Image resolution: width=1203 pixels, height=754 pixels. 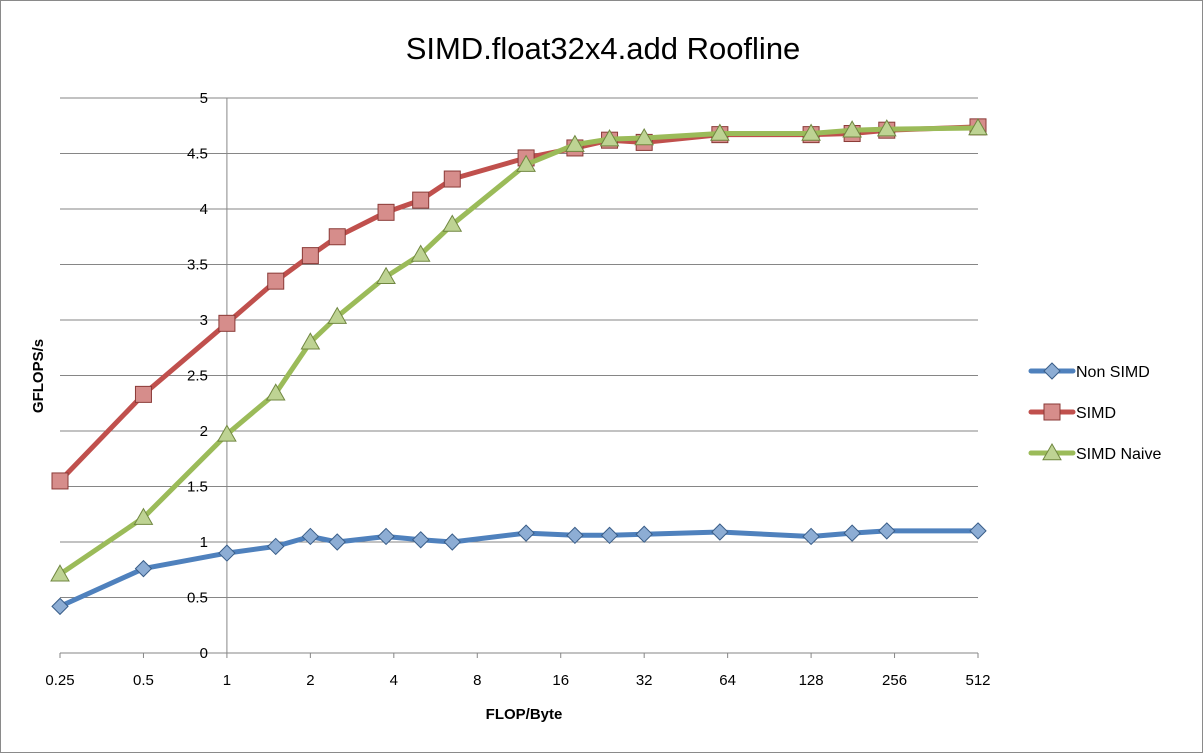 What do you see at coordinates (310, 680) in the screenshot?
I see `x-tick-label: 2` at bounding box center [310, 680].